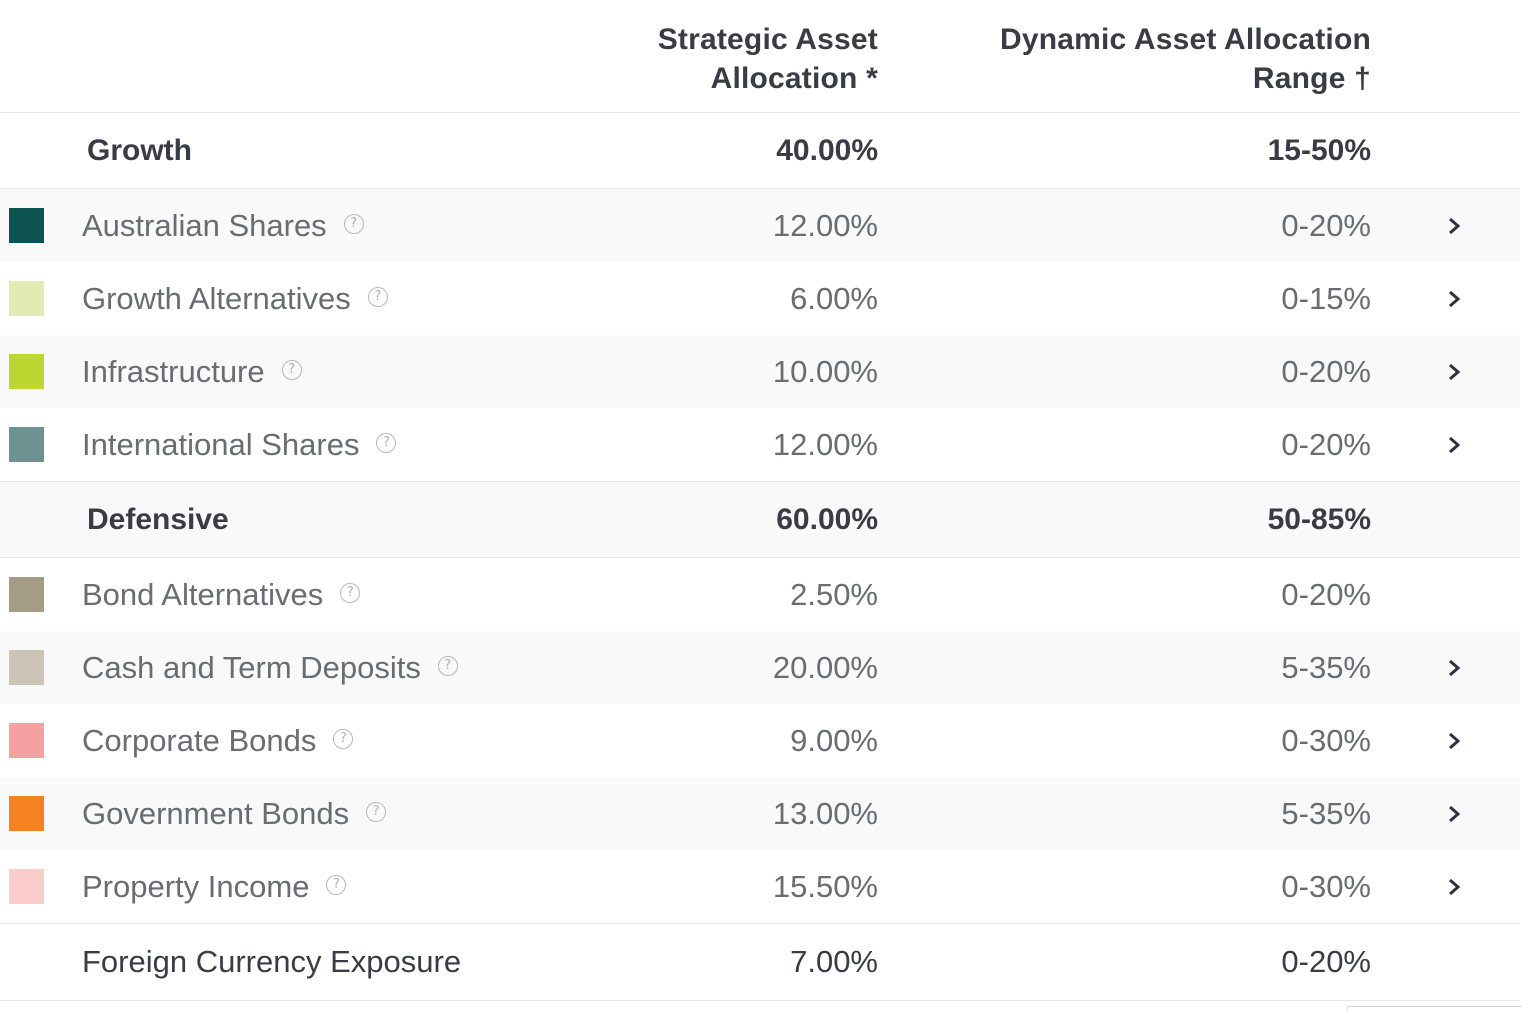 This screenshot has width=1522, height=1011. Describe the element at coordinates (223, 225) in the screenshot. I see `asset-label: Australian Shares ?` at that location.